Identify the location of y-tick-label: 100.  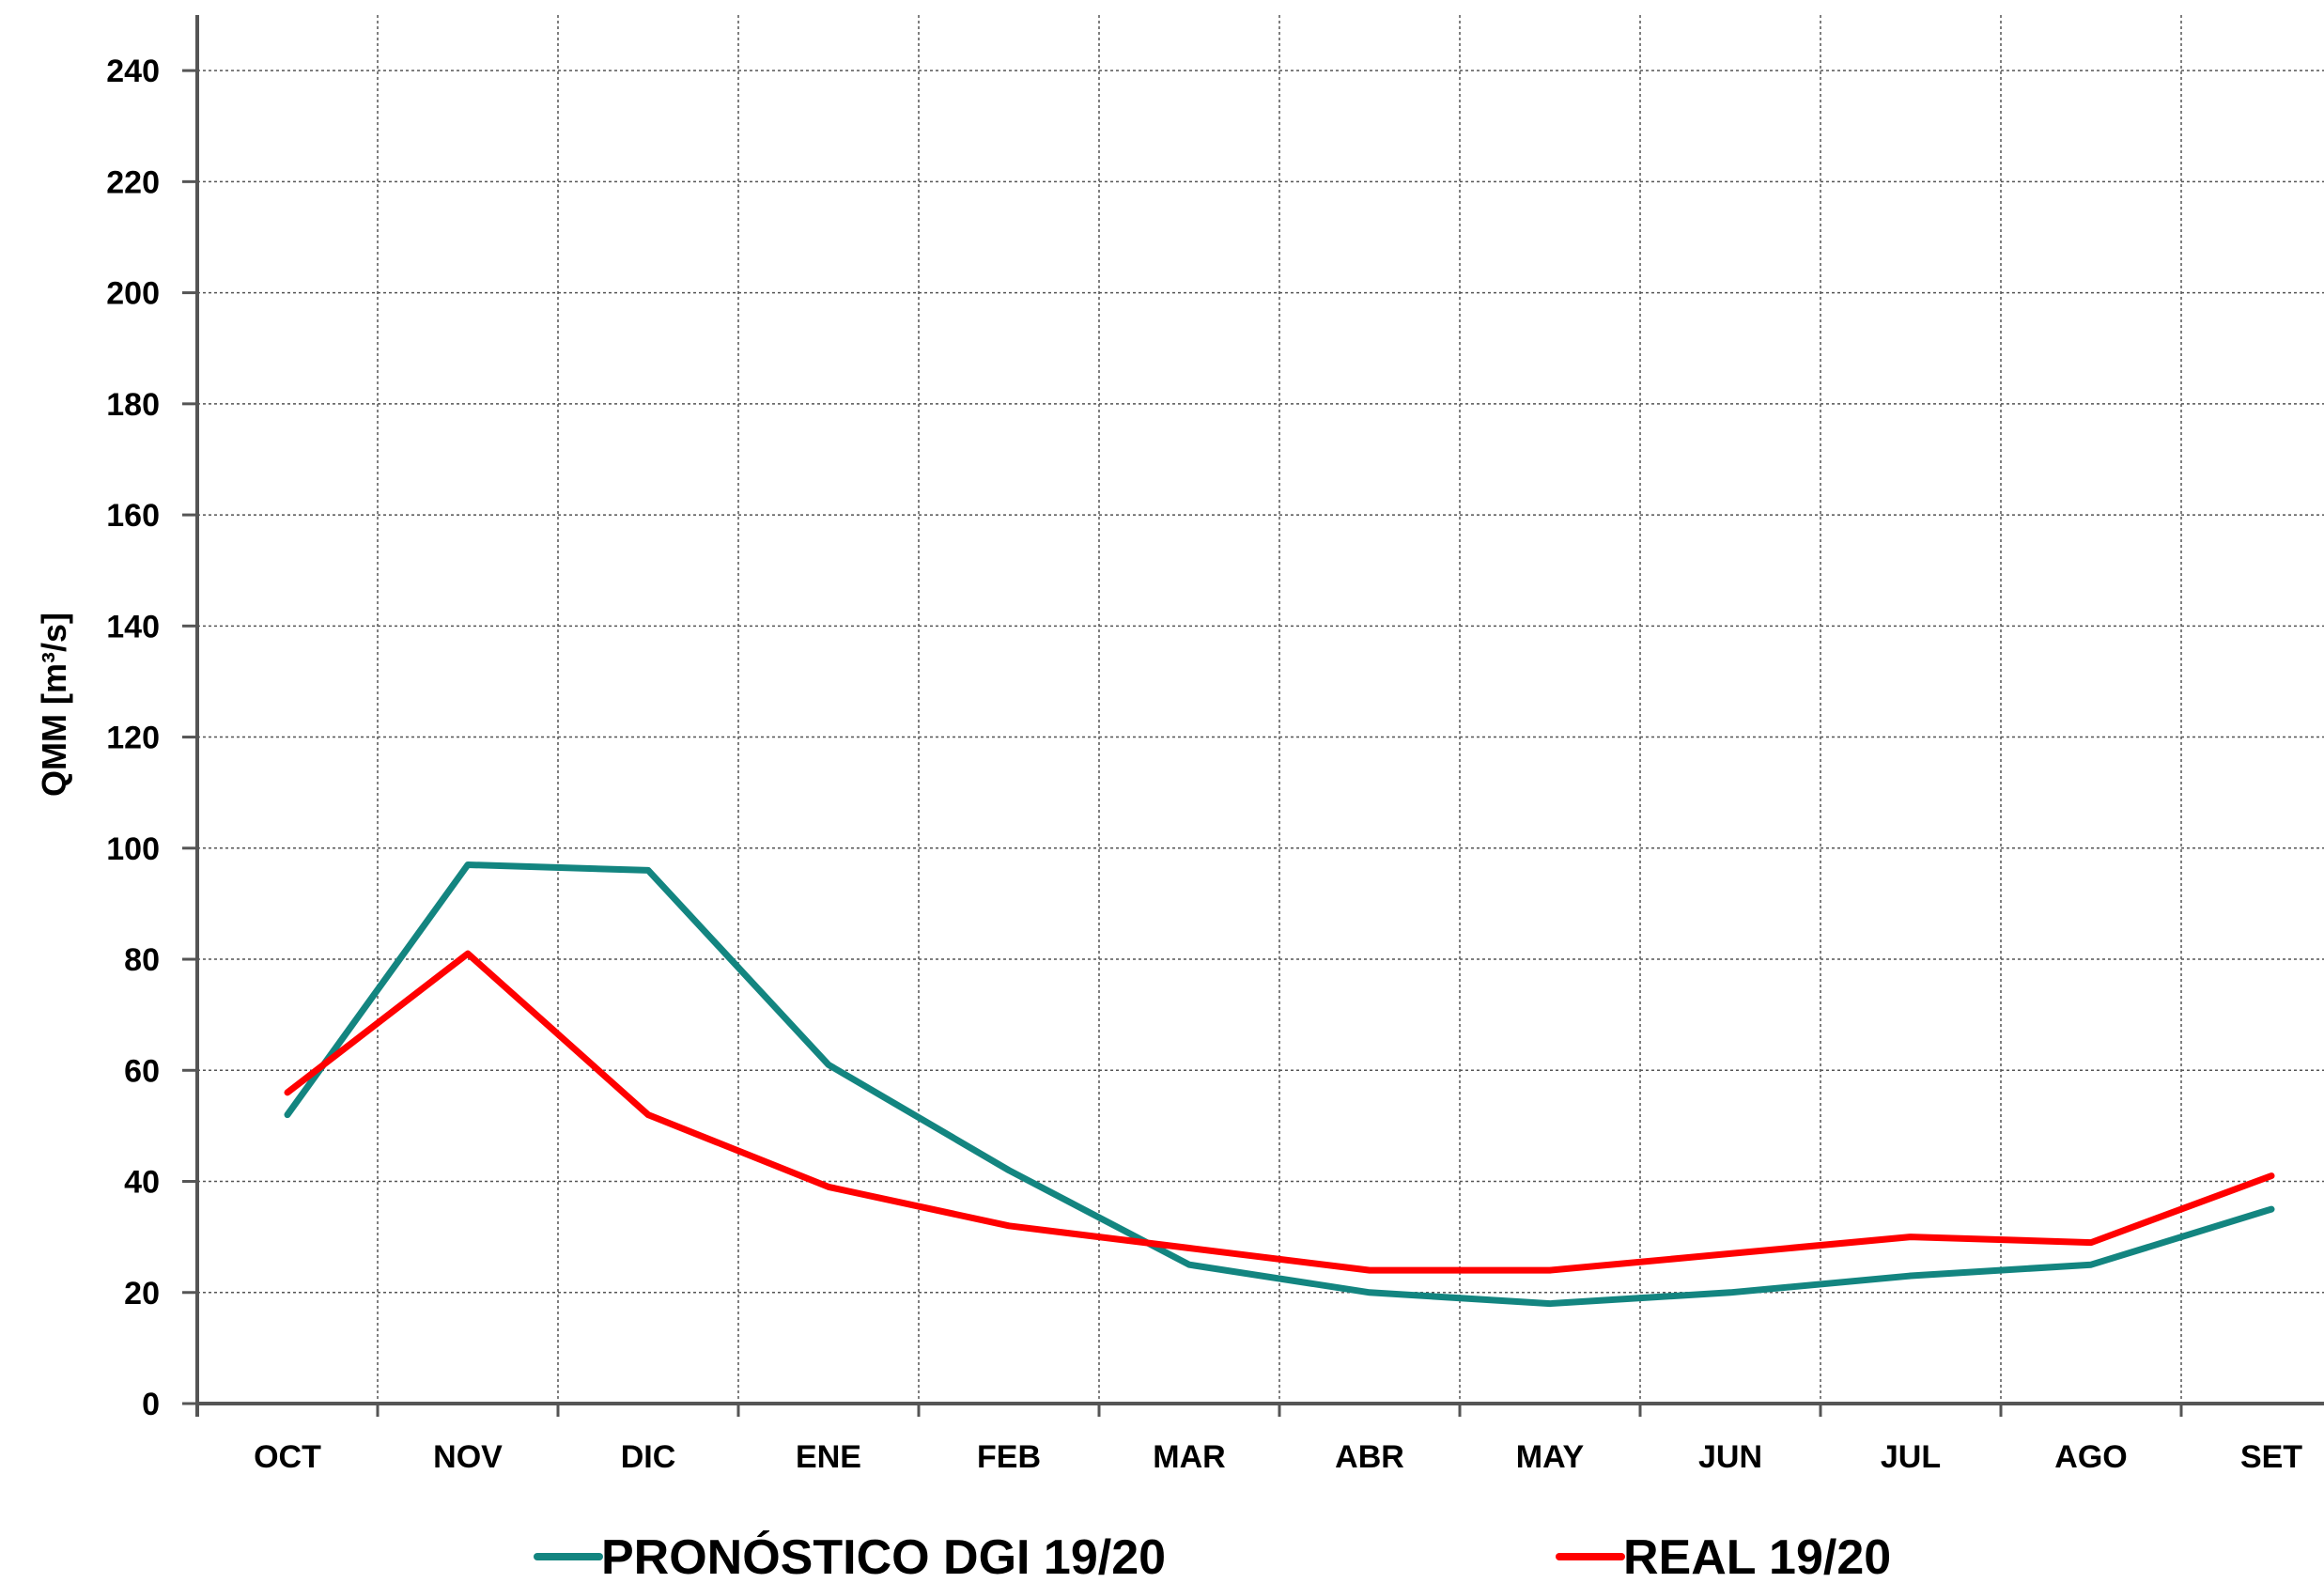
(133, 849).